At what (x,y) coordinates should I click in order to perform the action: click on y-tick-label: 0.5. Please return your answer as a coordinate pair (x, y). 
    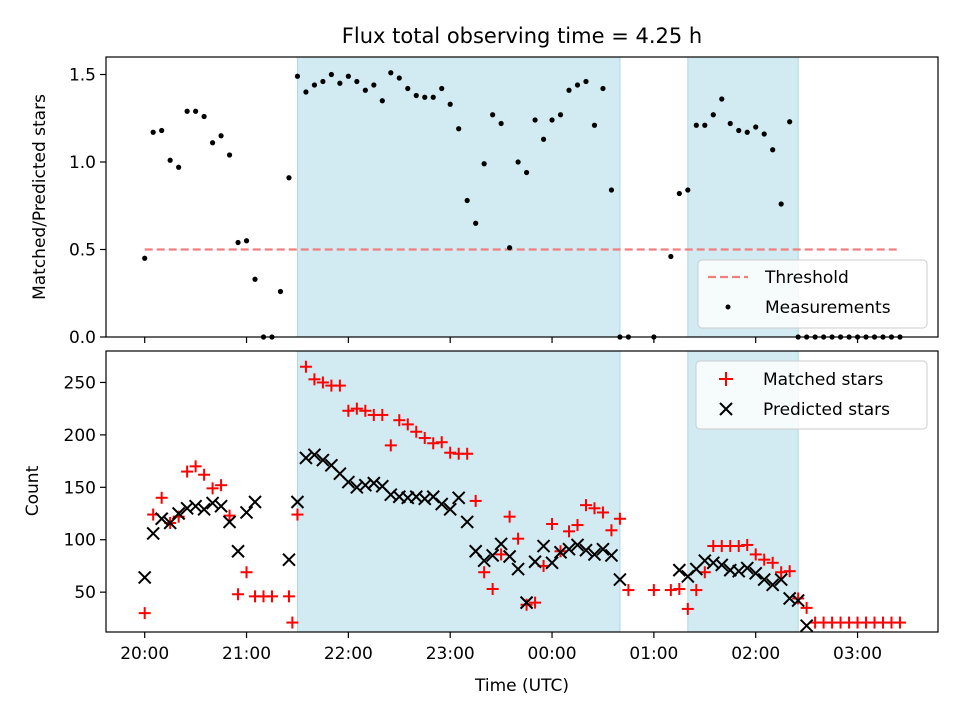
    Looking at the image, I should click on (82, 251).